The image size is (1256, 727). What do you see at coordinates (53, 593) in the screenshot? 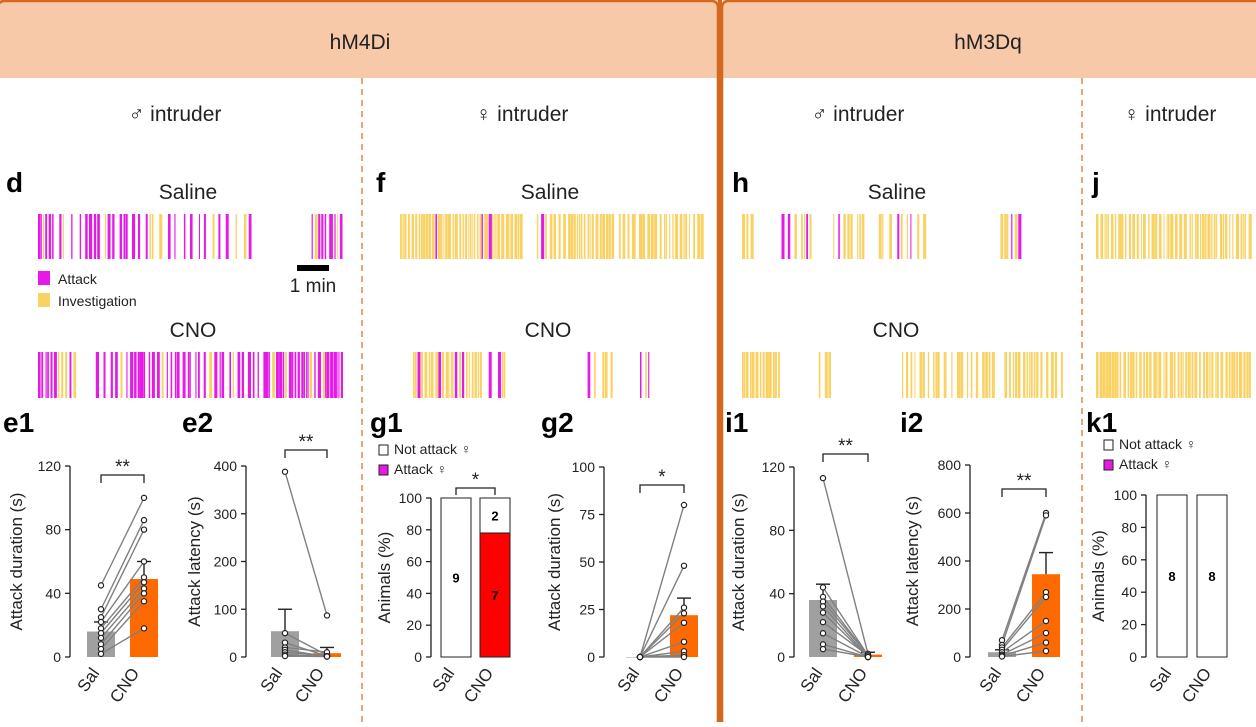
I see `y-tick-label: 40` at bounding box center [53, 593].